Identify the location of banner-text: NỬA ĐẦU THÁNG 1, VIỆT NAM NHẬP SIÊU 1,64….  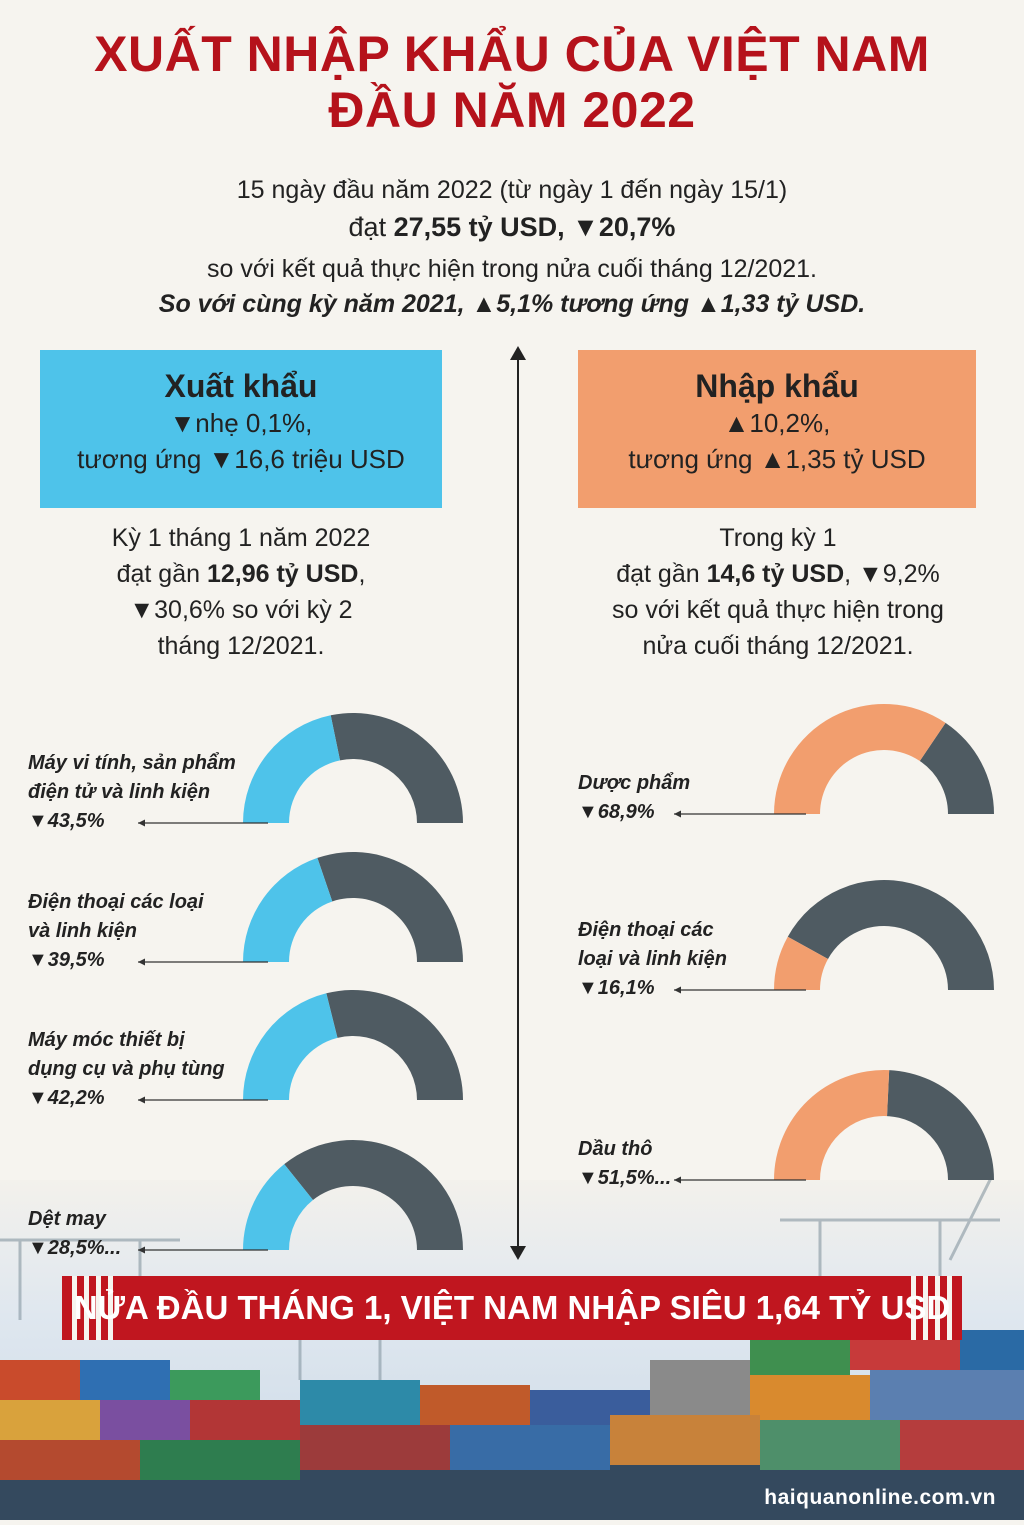
(512, 1307).